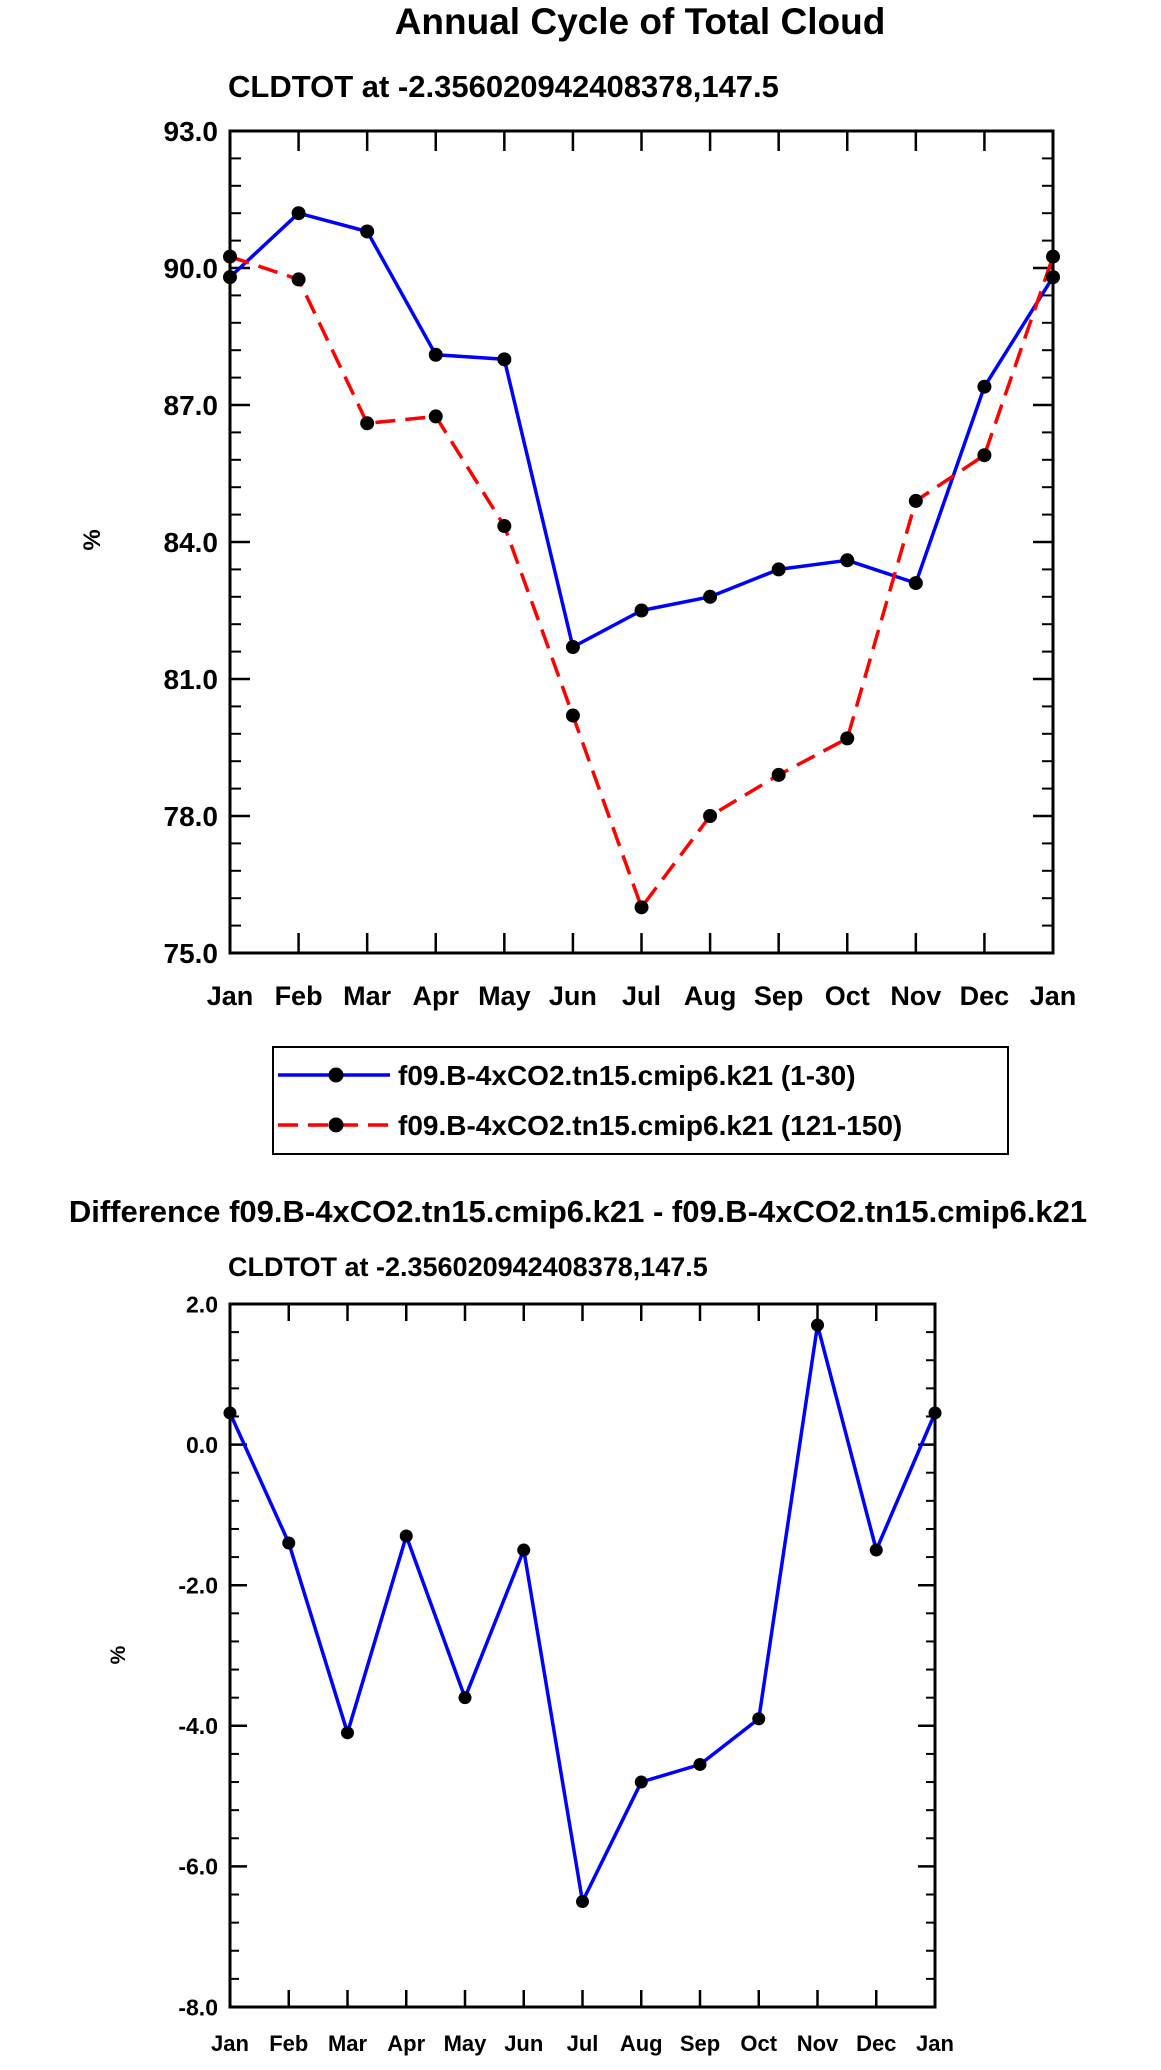 Image resolution: width=1161 pixels, height=2070 pixels. Describe the element at coordinates (202, 1304) in the screenshot. I see `y-tick-label: 2.0` at that location.